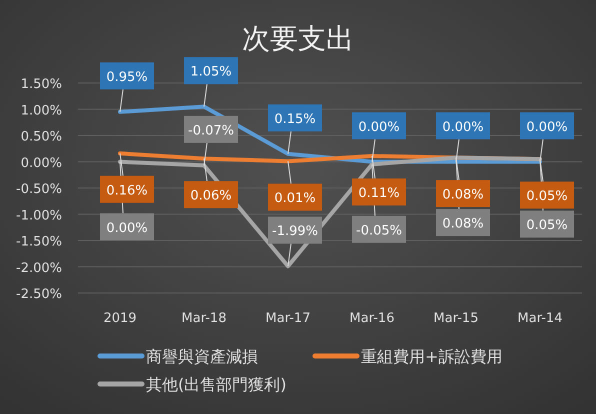  What do you see at coordinates (120, 318) in the screenshot?
I see `x-tick-label: 2019` at bounding box center [120, 318].